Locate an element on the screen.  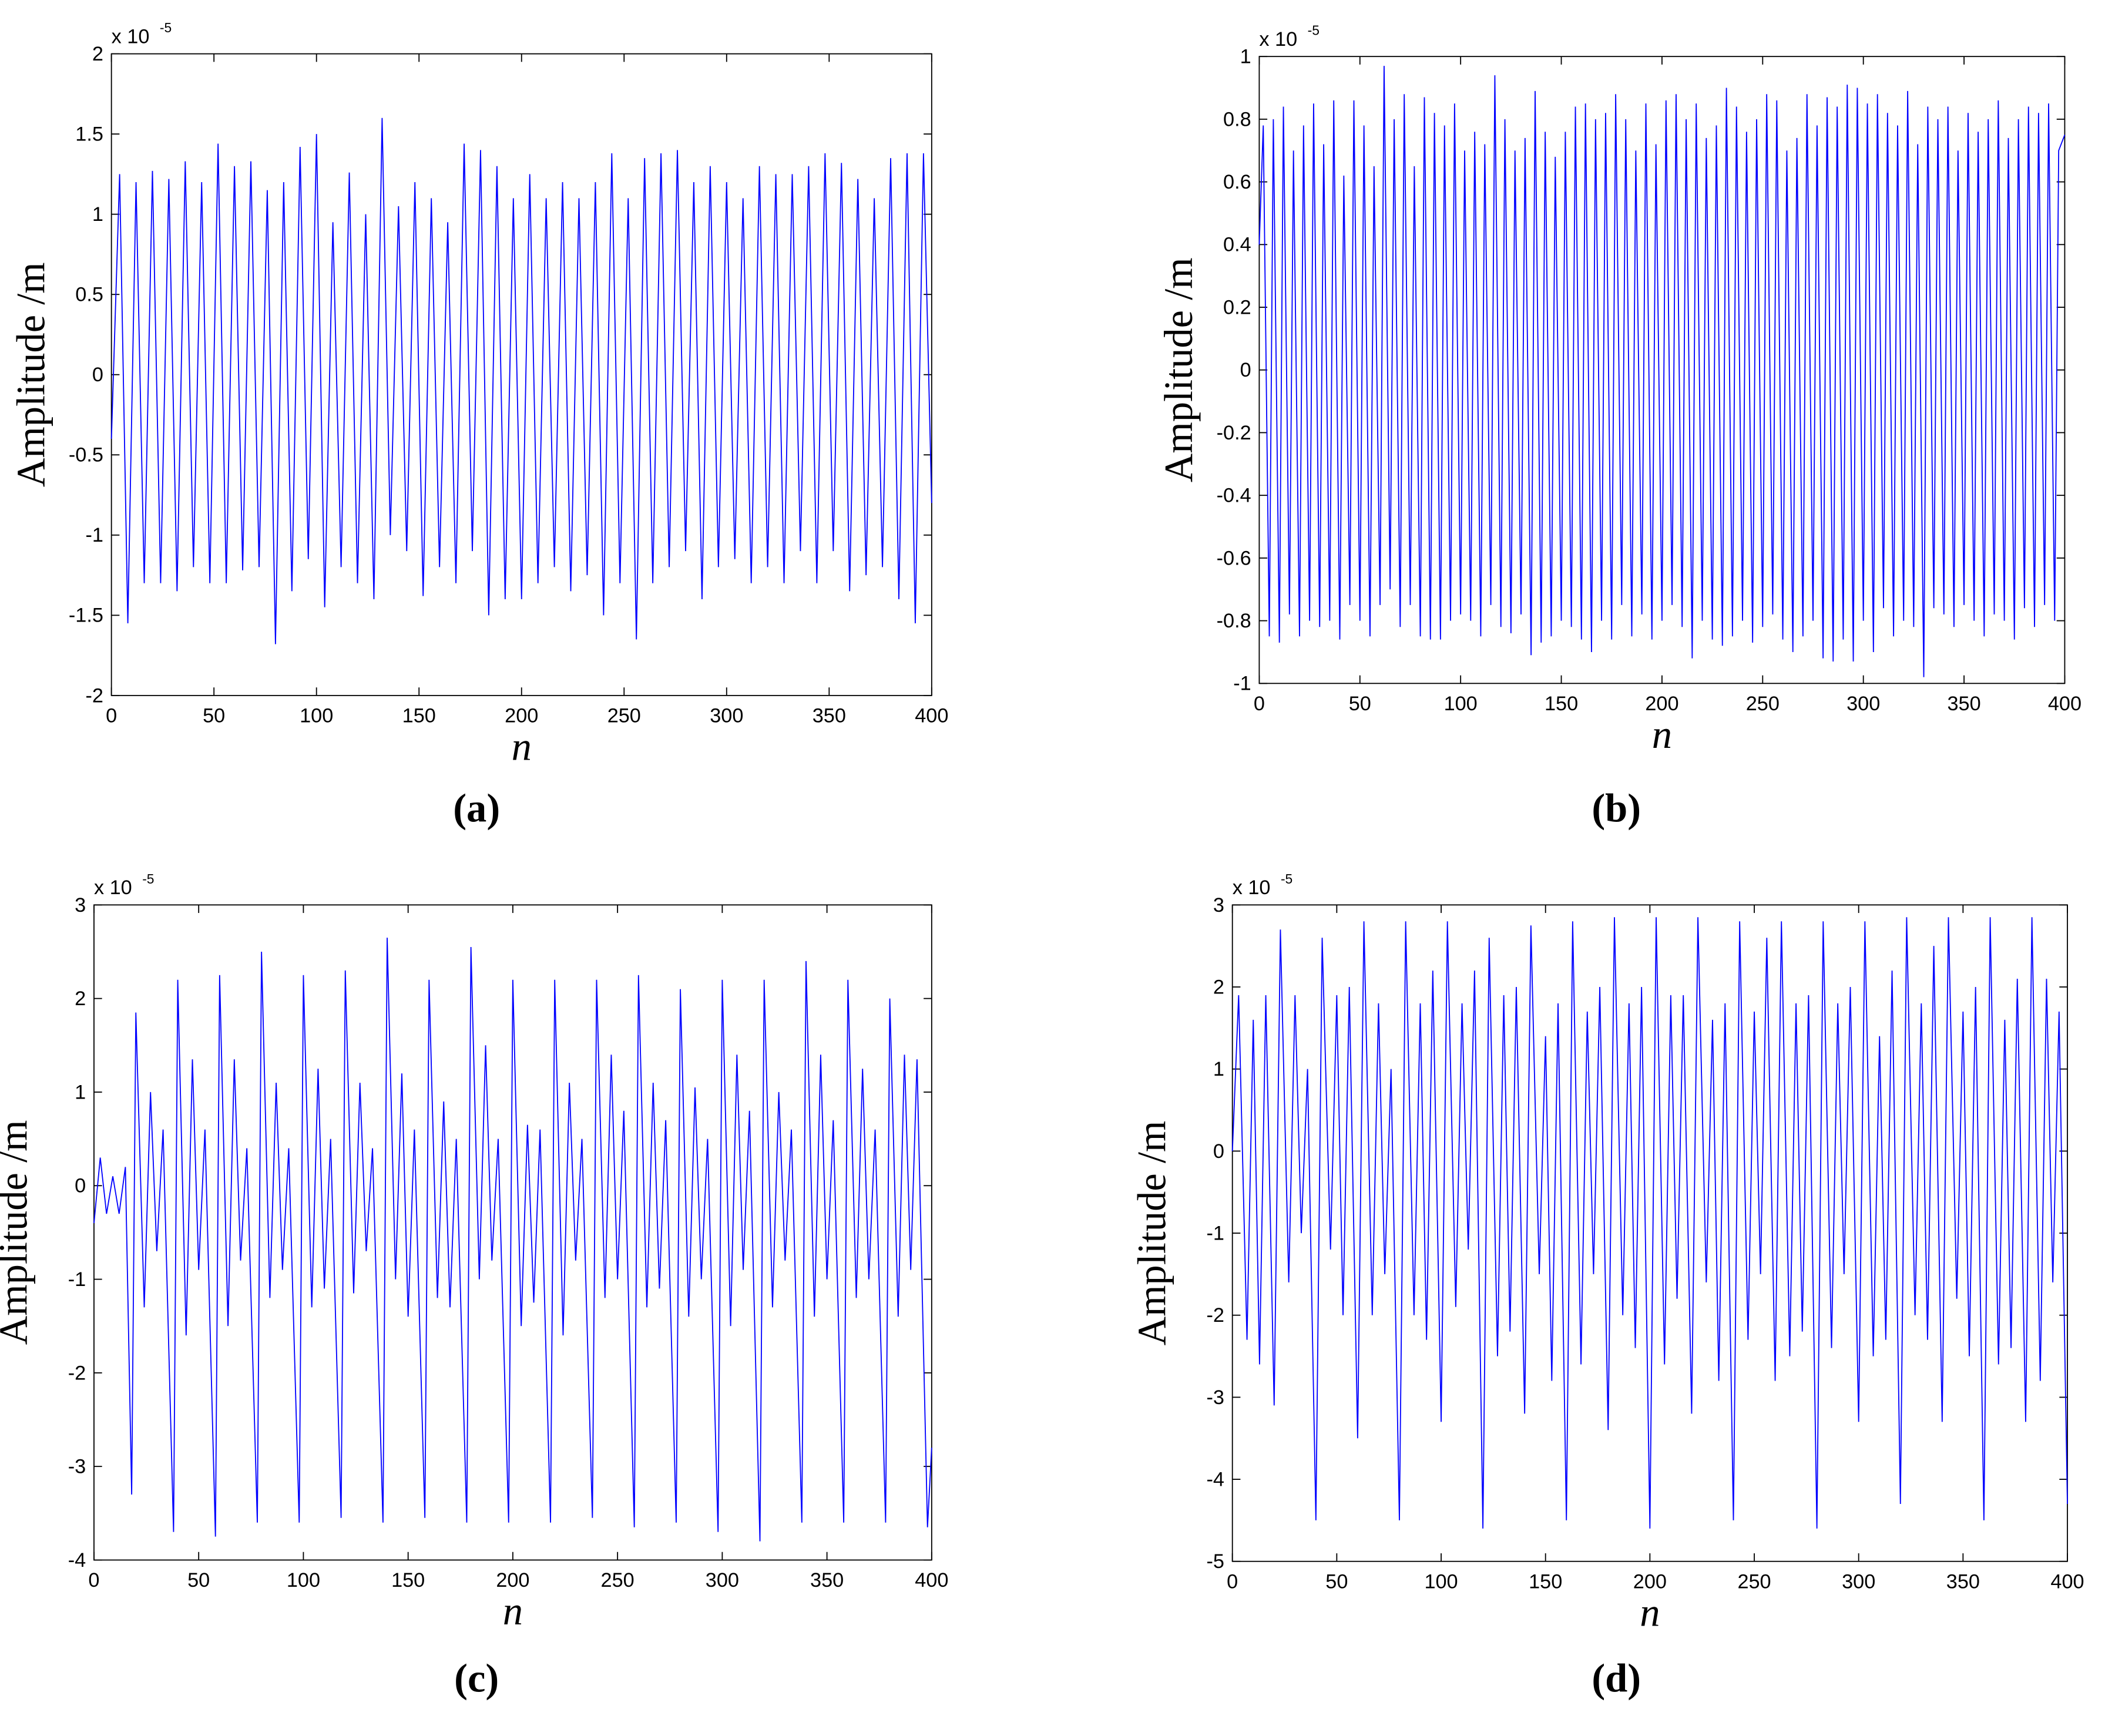
panel-label: (a) is located at coordinates (477, 808).